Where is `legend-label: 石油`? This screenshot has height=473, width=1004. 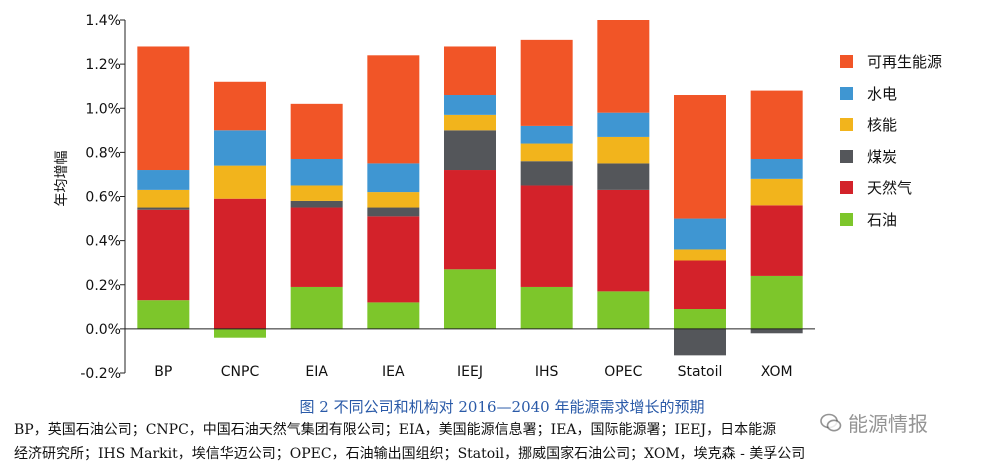
legend-label: 石油 is located at coordinates (882, 219).